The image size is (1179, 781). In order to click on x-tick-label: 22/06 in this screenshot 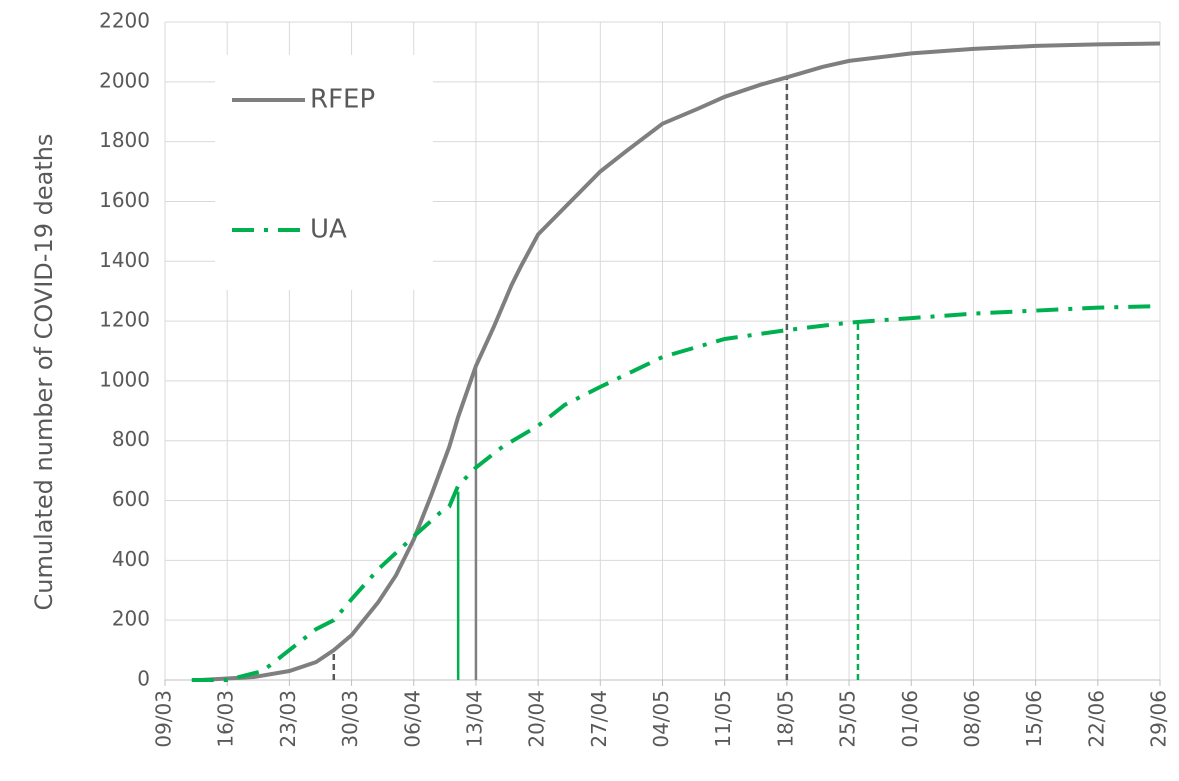, I will do `click(1096, 719)`.